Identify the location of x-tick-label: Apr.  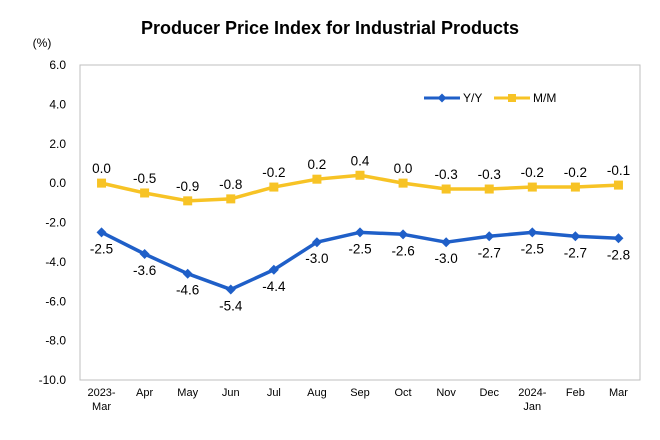
(144, 393).